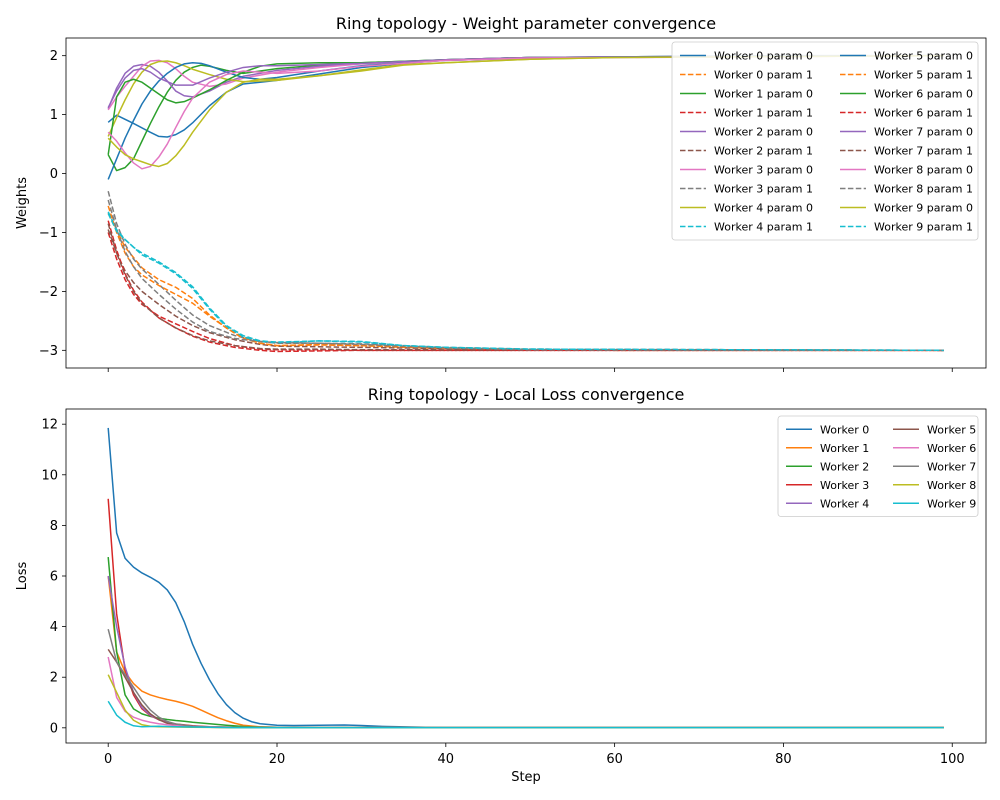 The image size is (1000, 800). Describe the element at coordinates (763, 75) in the screenshot. I see `legend-entry-label: Worker 0 param 1` at that location.